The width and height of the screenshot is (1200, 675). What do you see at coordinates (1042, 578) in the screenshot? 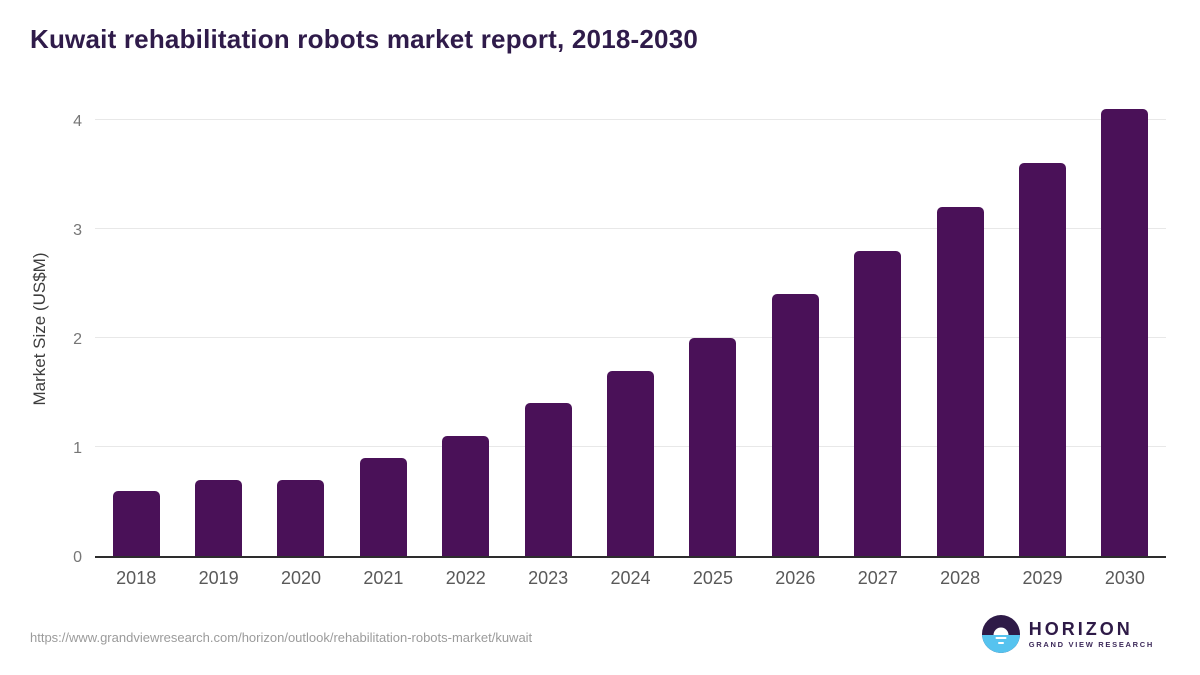
I see `x-axis-label: 2029` at bounding box center [1042, 578].